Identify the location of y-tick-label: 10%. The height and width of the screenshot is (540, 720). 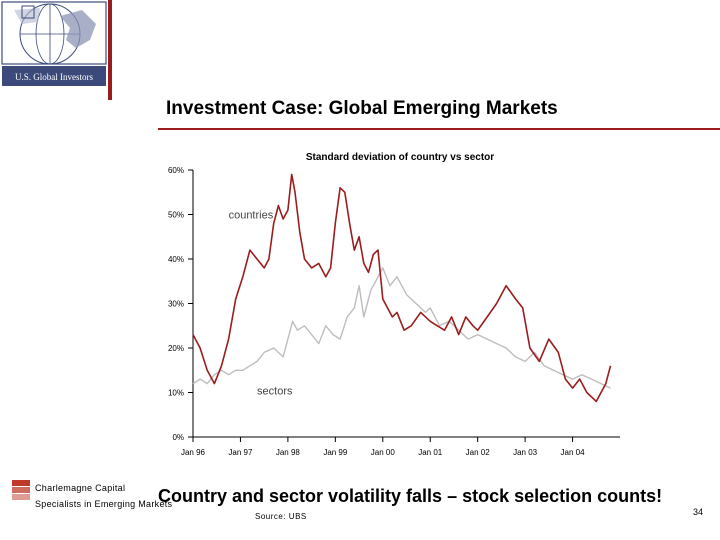
(176, 393).